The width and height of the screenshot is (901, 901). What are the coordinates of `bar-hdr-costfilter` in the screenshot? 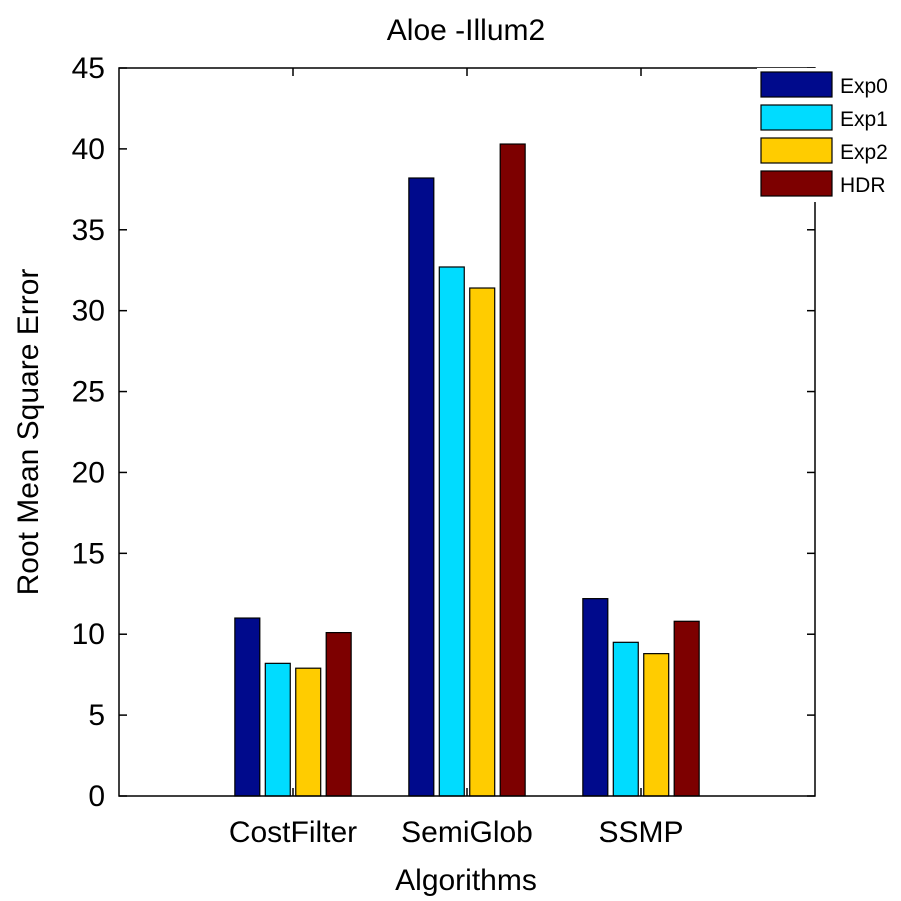 It's located at (338, 714).